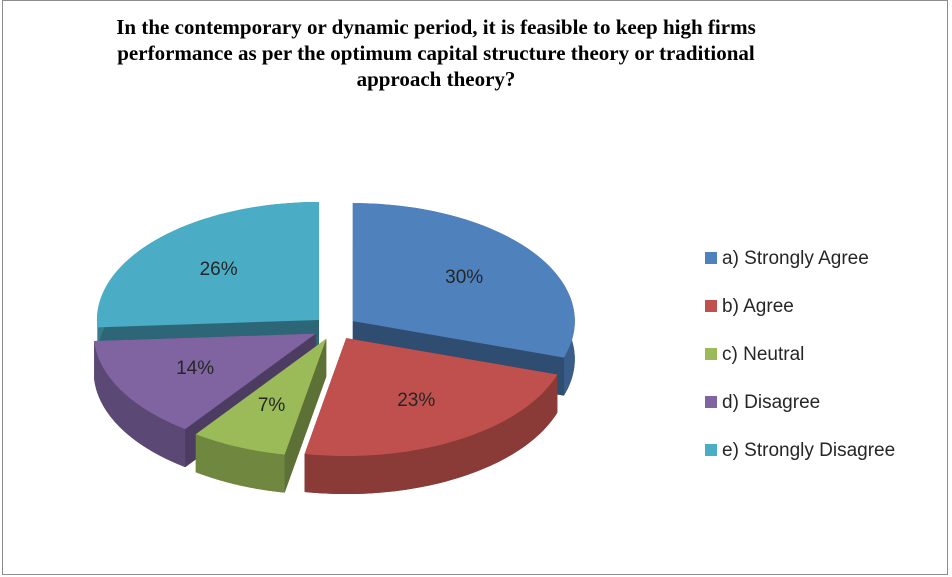  What do you see at coordinates (219, 269) in the screenshot?
I see `data-label: 26%` at bounding box center [219, 269].